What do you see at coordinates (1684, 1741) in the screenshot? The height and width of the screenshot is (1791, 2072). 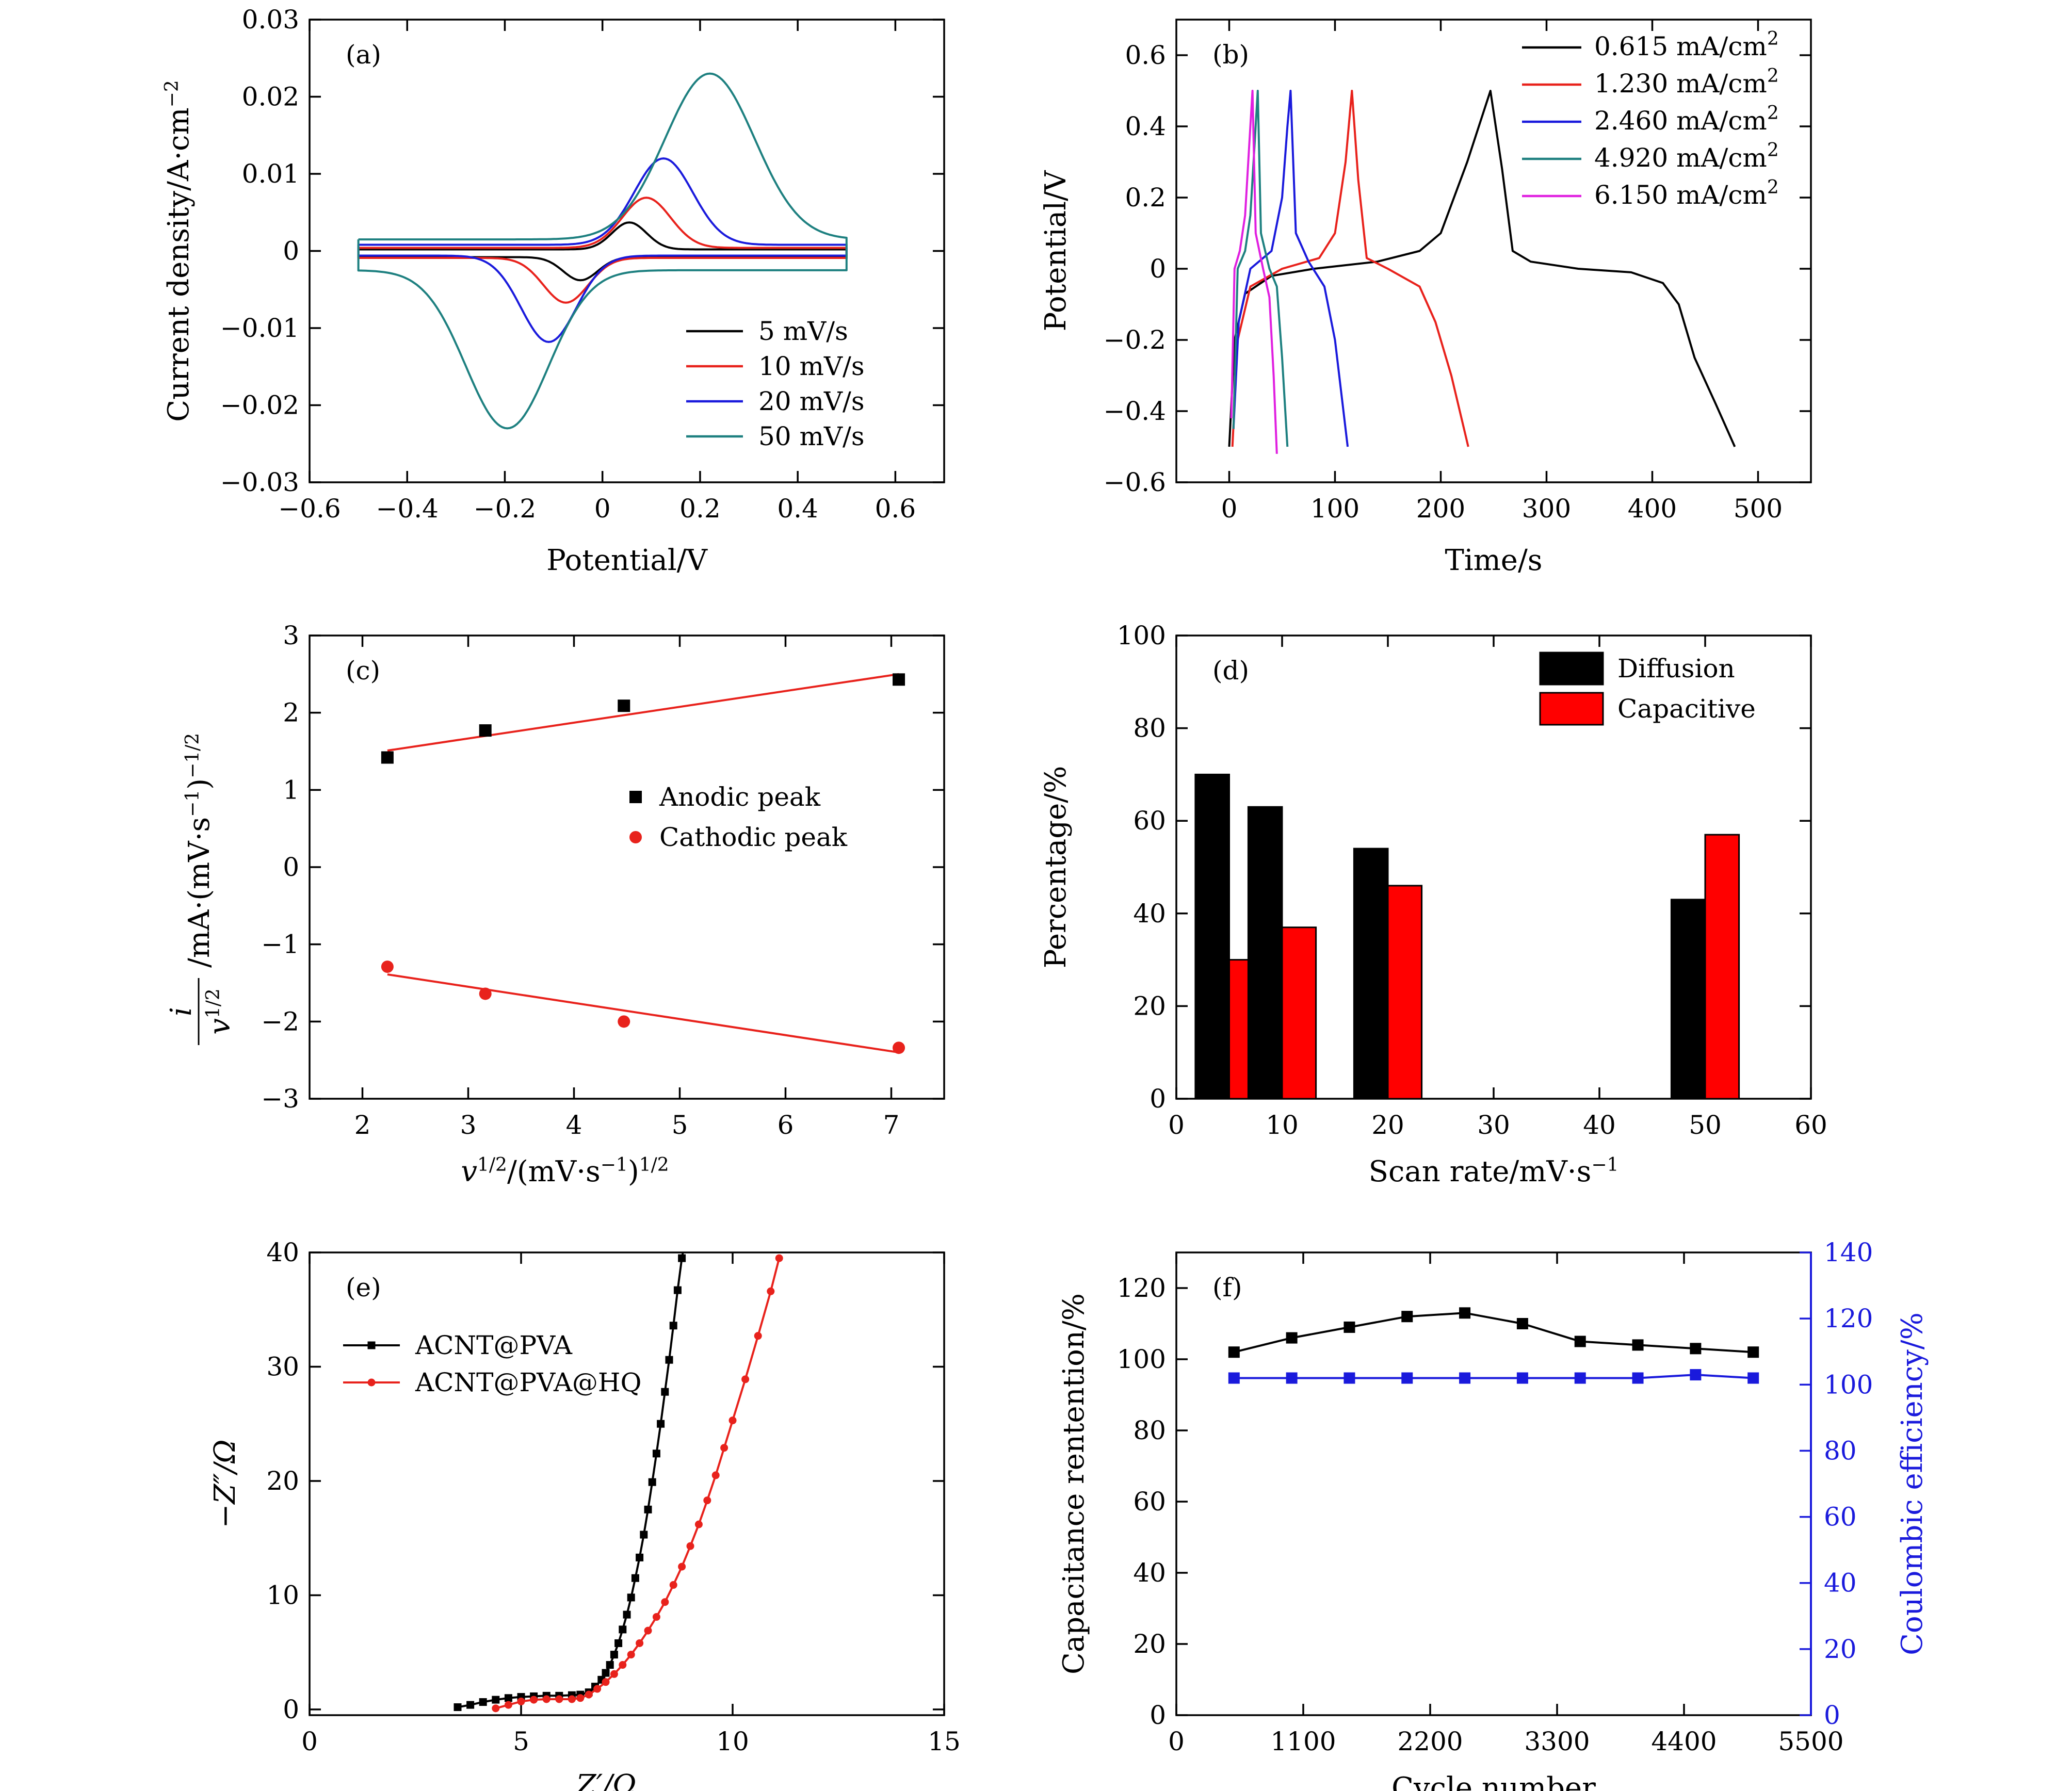 I see `x-tick-label: 4400` at bounding box center [1684, 1741].